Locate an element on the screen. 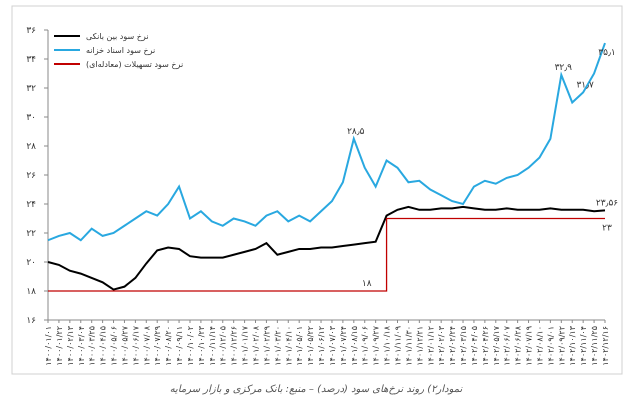 This screenshot has height=405, width=633. value-label: ۳۵٫۱ is located at coordinates (606, 53).